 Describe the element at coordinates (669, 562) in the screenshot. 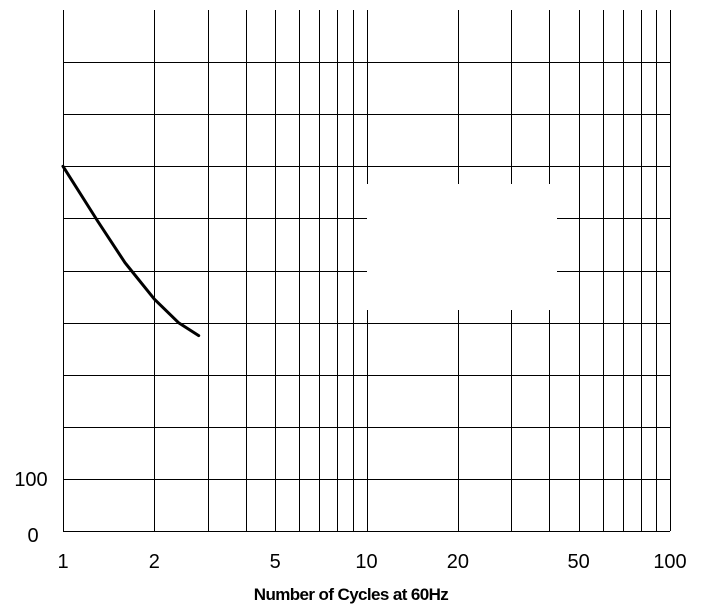

I see `x-tick-label: 100` at that location.